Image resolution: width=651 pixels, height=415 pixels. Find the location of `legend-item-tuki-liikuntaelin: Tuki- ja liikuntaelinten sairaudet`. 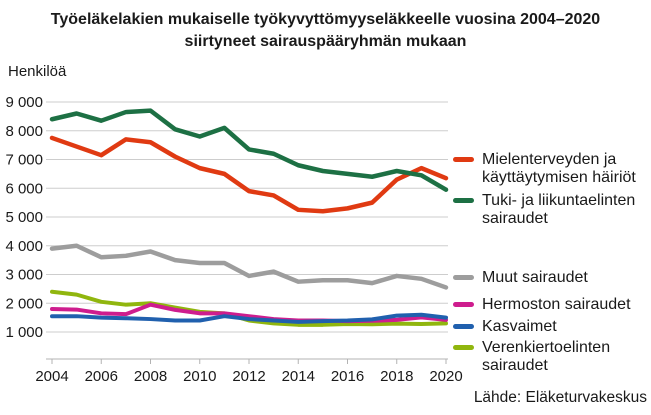

legend-item-tuki-liikuntaelin: Tuki- ja liikuntaelinten sairaudet is located at coordinates (544, 210).